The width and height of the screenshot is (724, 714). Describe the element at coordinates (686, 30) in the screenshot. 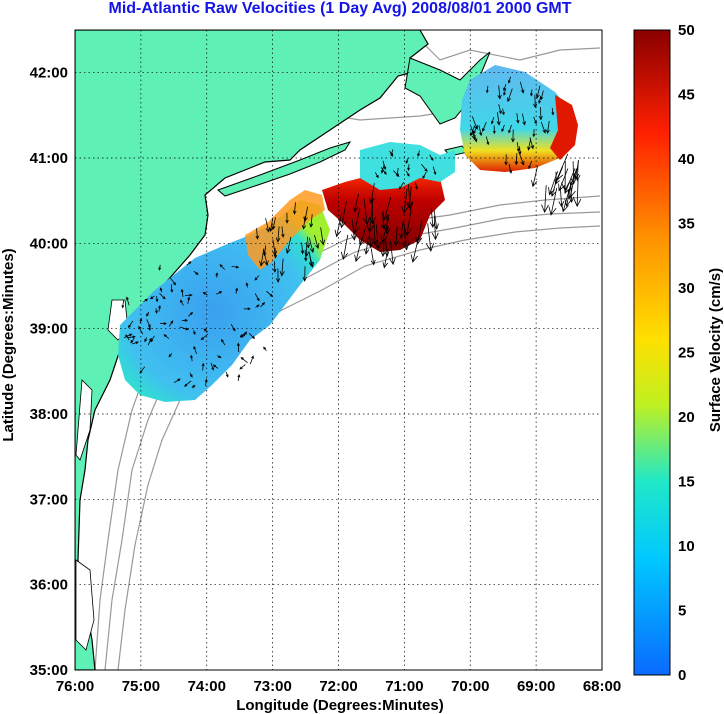

I see `colorbar-tick-label: 50` at that location.